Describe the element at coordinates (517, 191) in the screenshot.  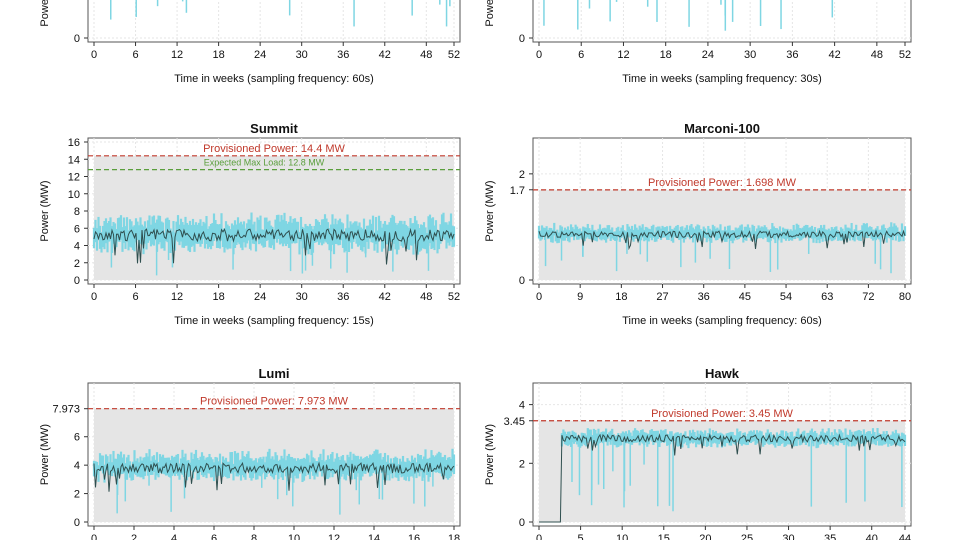
I see `y-tick-label: 1.7` at that location.